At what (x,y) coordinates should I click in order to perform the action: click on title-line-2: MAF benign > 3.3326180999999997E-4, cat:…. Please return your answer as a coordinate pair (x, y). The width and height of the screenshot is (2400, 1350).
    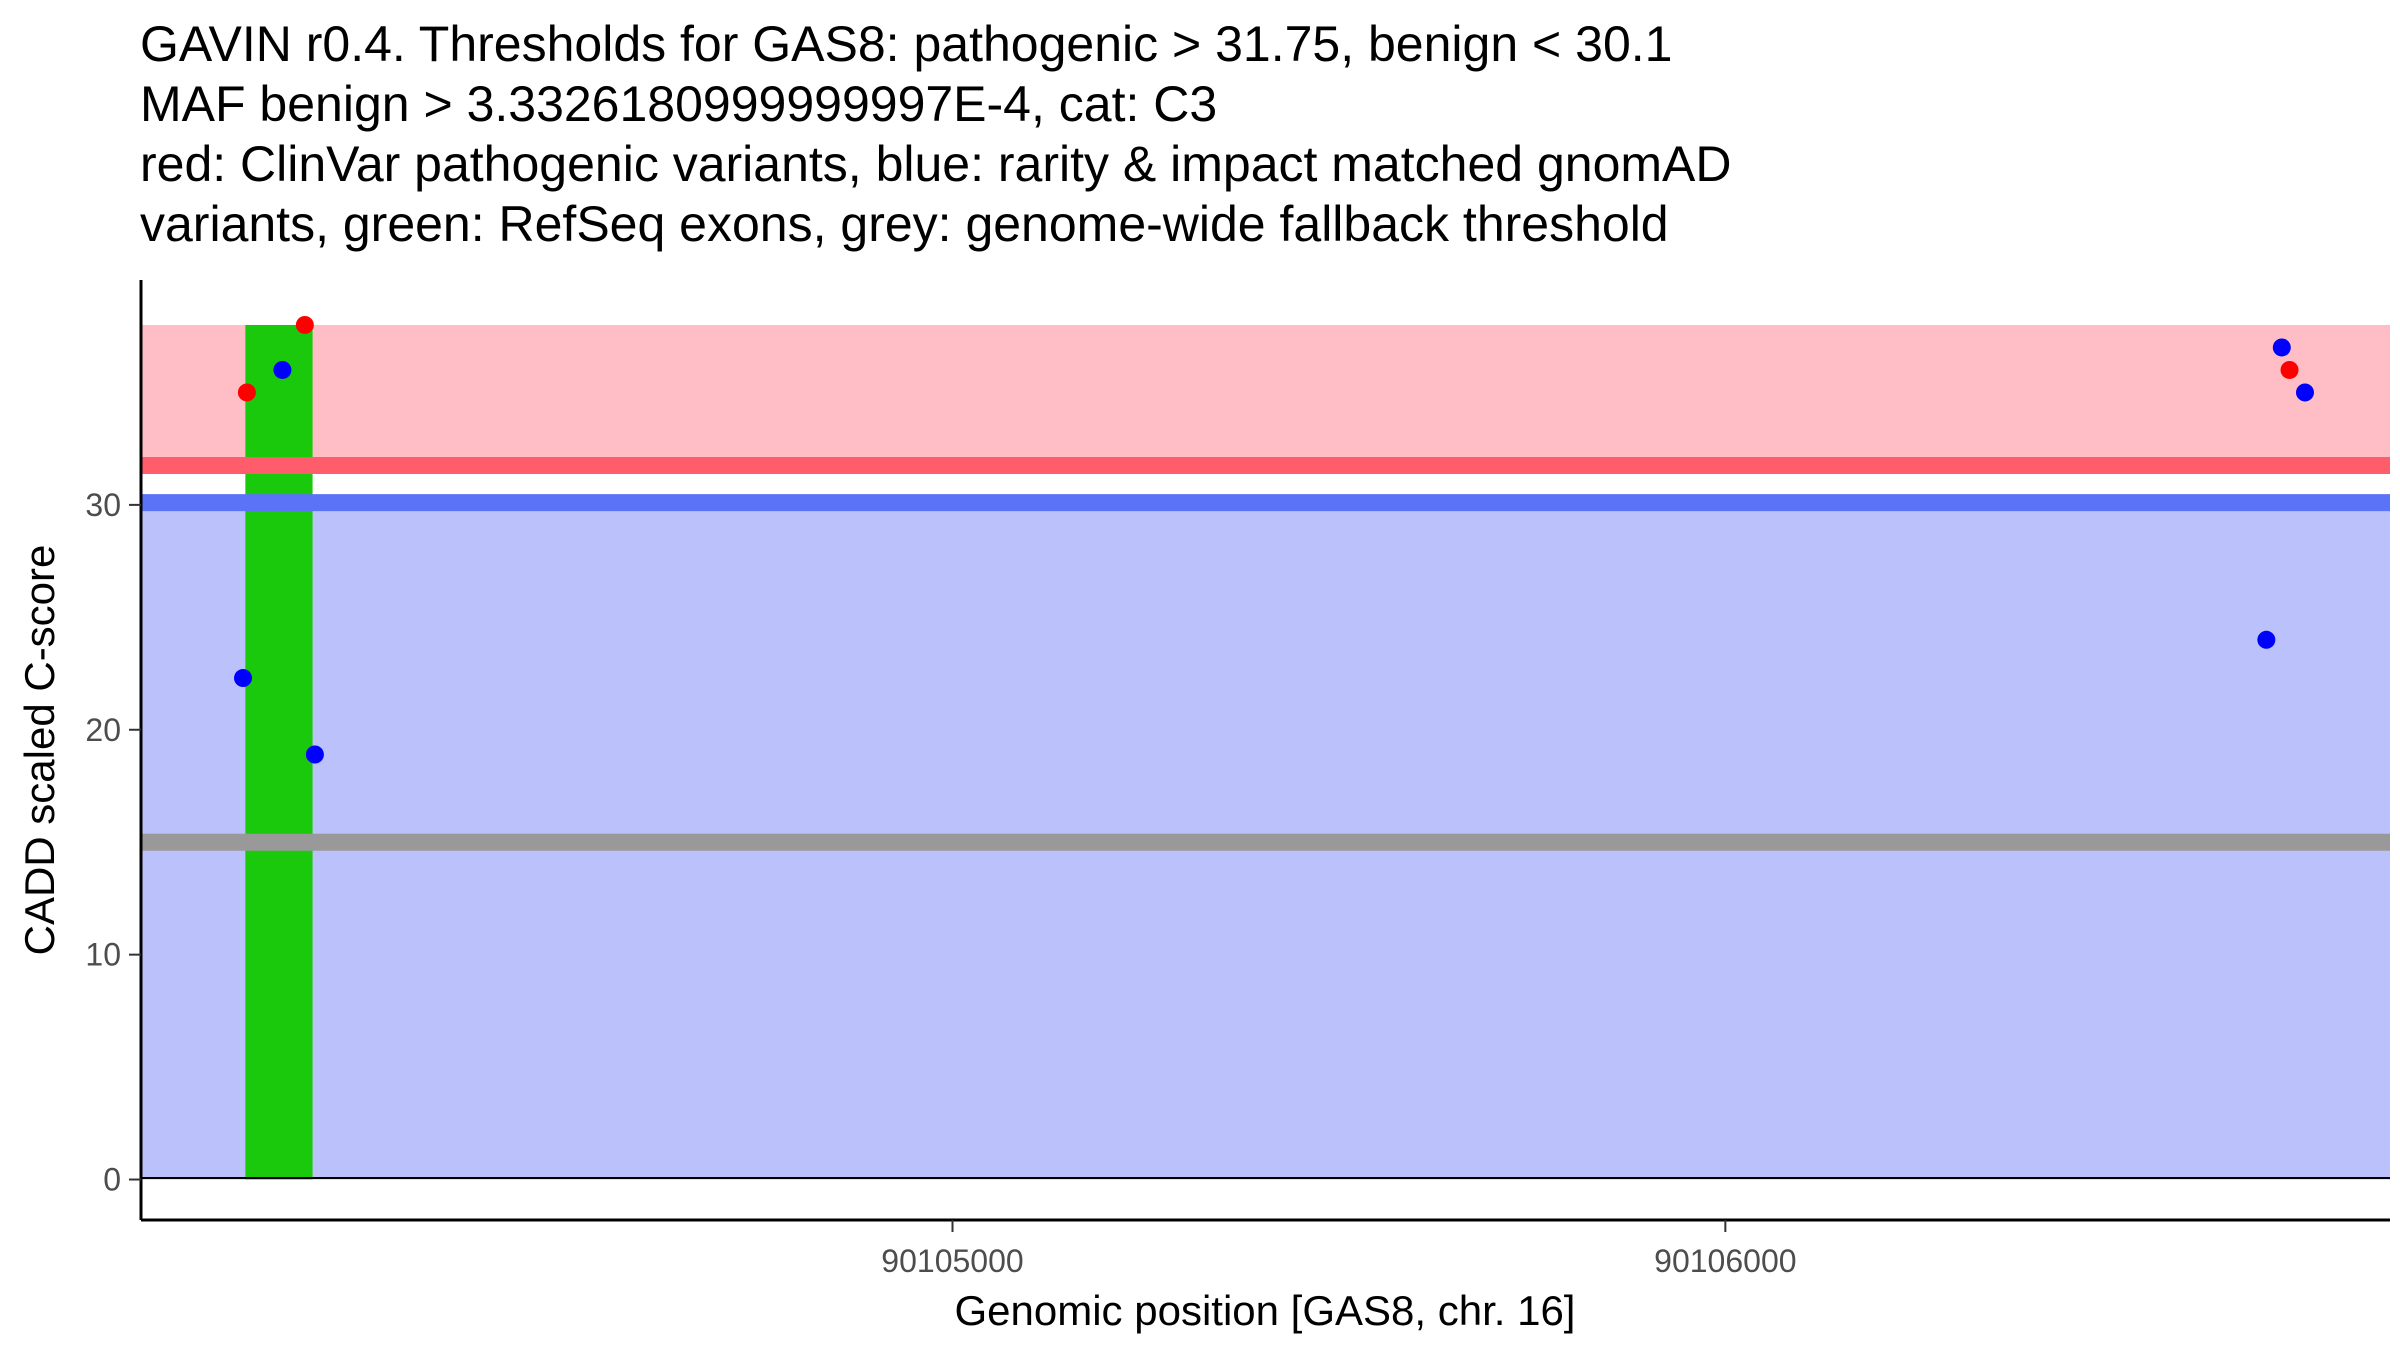
    Looking at the image, I should click on (679, 104).